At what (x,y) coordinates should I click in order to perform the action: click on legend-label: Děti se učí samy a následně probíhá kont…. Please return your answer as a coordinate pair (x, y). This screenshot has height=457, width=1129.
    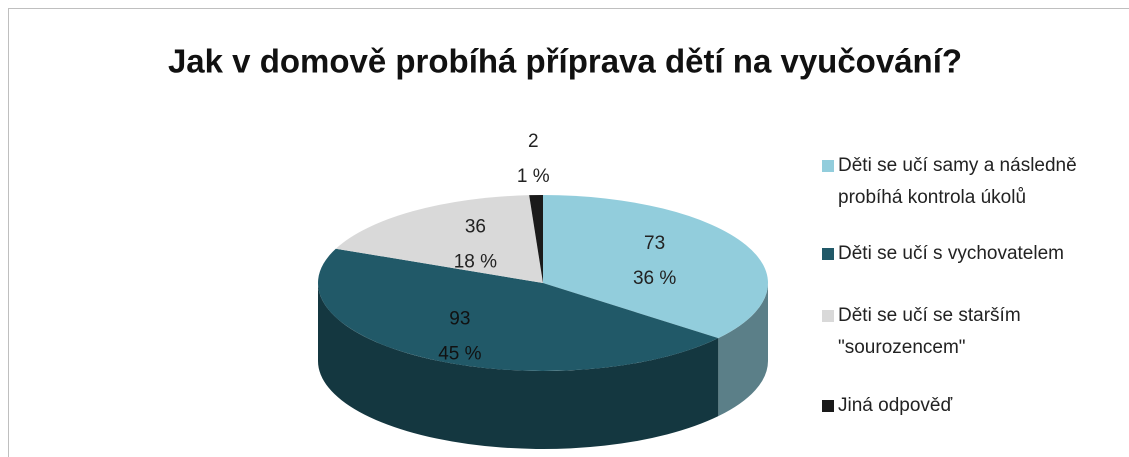
    Looking at the image, I should click on (957, 181).